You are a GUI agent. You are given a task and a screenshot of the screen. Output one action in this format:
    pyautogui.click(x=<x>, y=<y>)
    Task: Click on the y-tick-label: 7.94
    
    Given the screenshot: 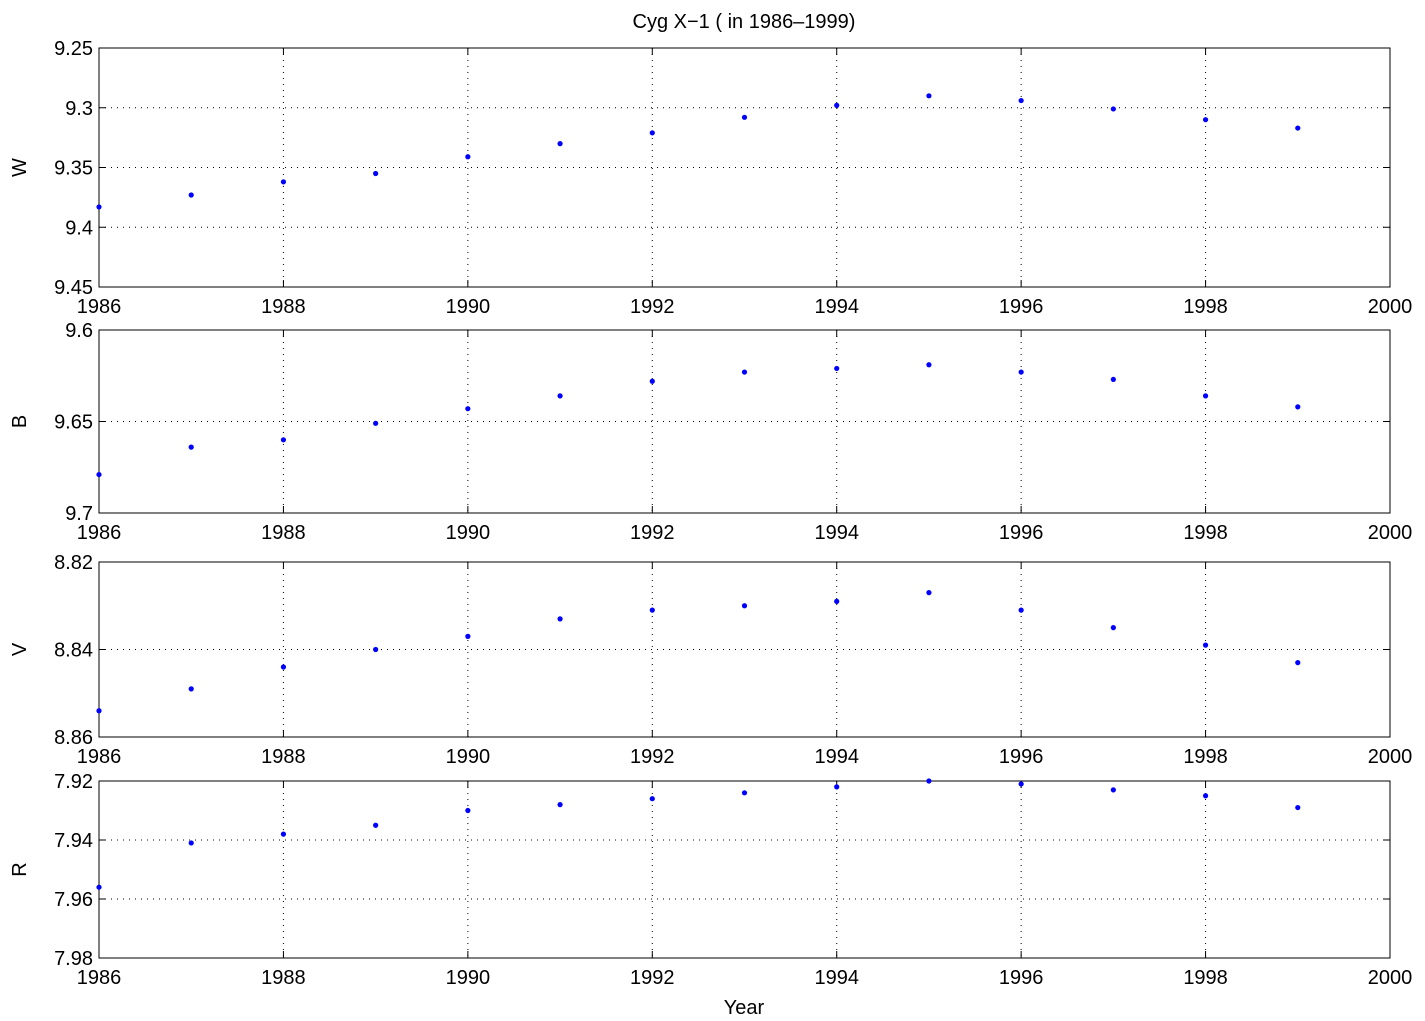 What is the action you would take?
    pyautogui.click(x=73, y=841)
    